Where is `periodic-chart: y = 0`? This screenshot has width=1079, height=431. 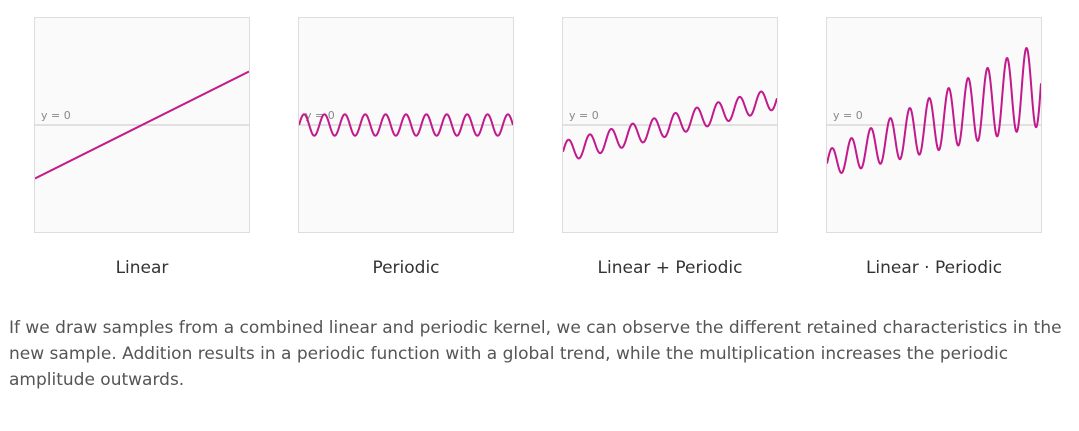 periodic-chart: y = 0 is located at coordinates (406, 123).